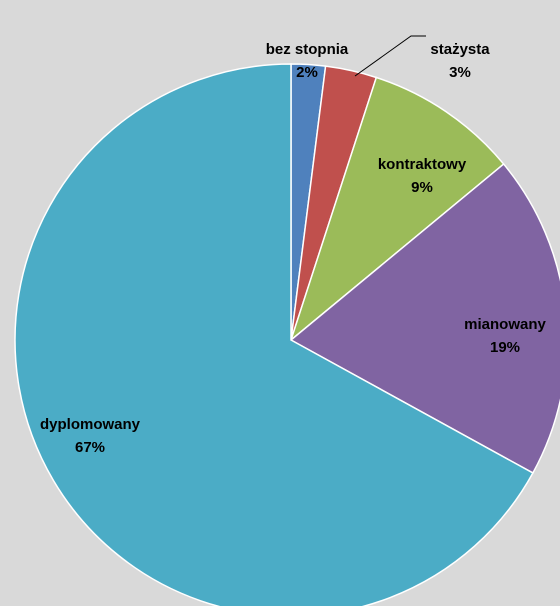 The image size is (560, 606). I want to click on slice-value-label: 19%, so click(505, 347).